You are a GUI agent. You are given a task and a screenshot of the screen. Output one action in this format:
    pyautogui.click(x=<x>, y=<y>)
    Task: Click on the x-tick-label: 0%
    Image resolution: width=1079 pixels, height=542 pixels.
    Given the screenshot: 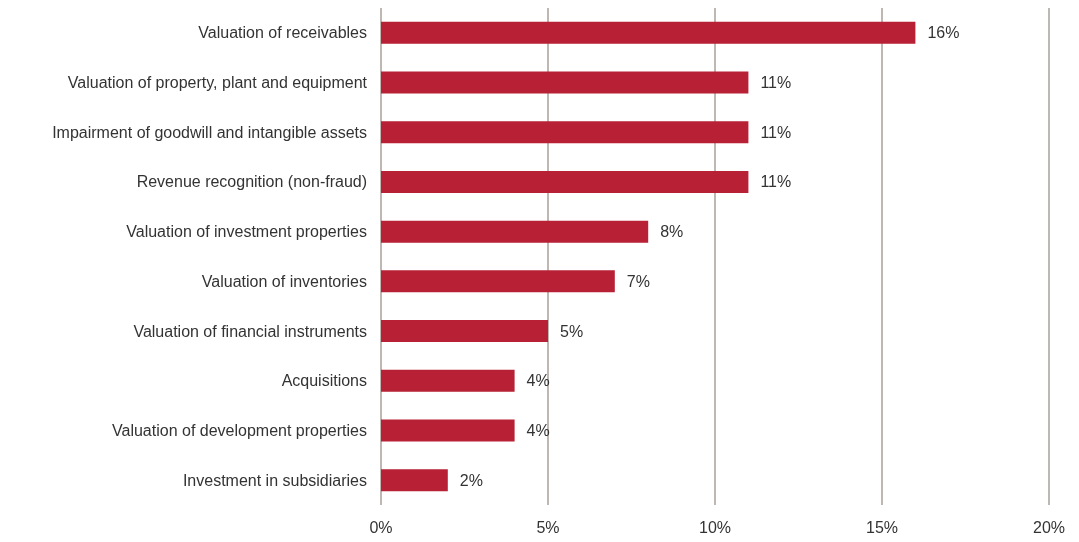 What is the action you would take?
    pyautogui.click(x=381, y=527)
    